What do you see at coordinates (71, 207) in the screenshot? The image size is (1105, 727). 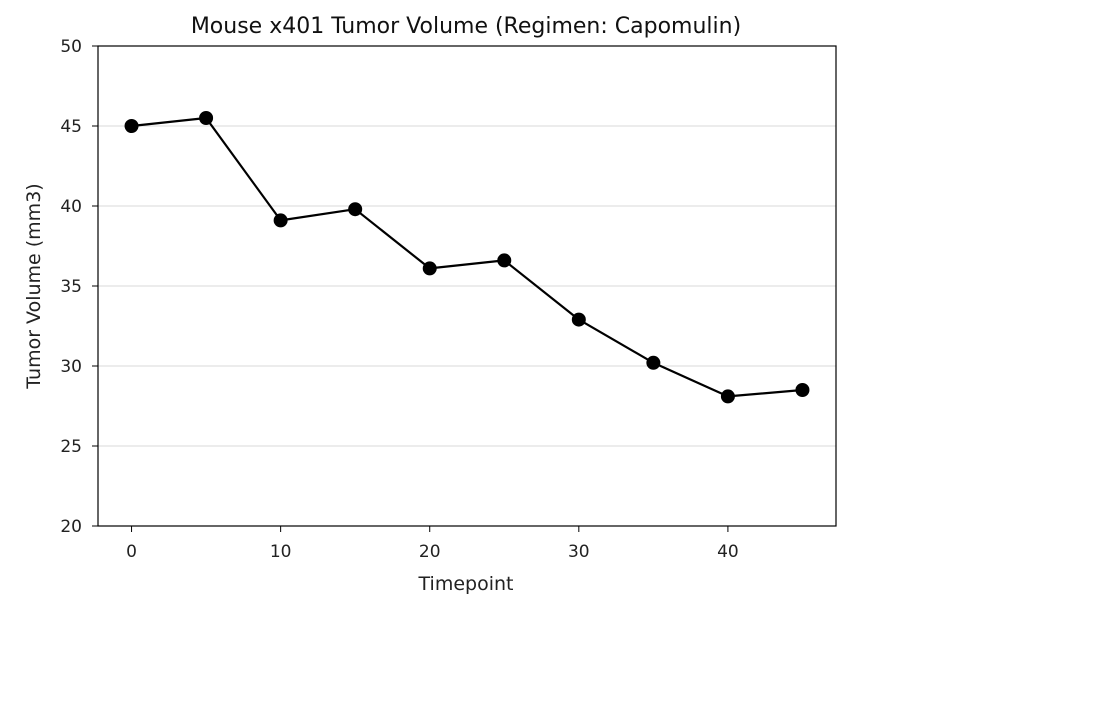 I see `y-tick-label: 40` at bounding box center [71, 207].